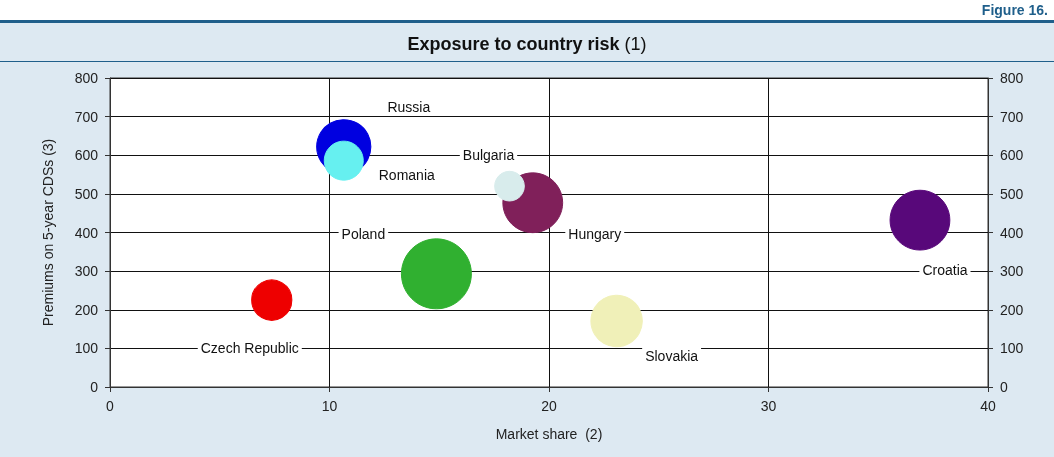 Image resolution: width=1054 pixels, height=457 pixels. What do you see at coordinates (549, 434) in the screenshot?
I see `x-axis-title: Market share (2)` at bounding box center [549, 434].